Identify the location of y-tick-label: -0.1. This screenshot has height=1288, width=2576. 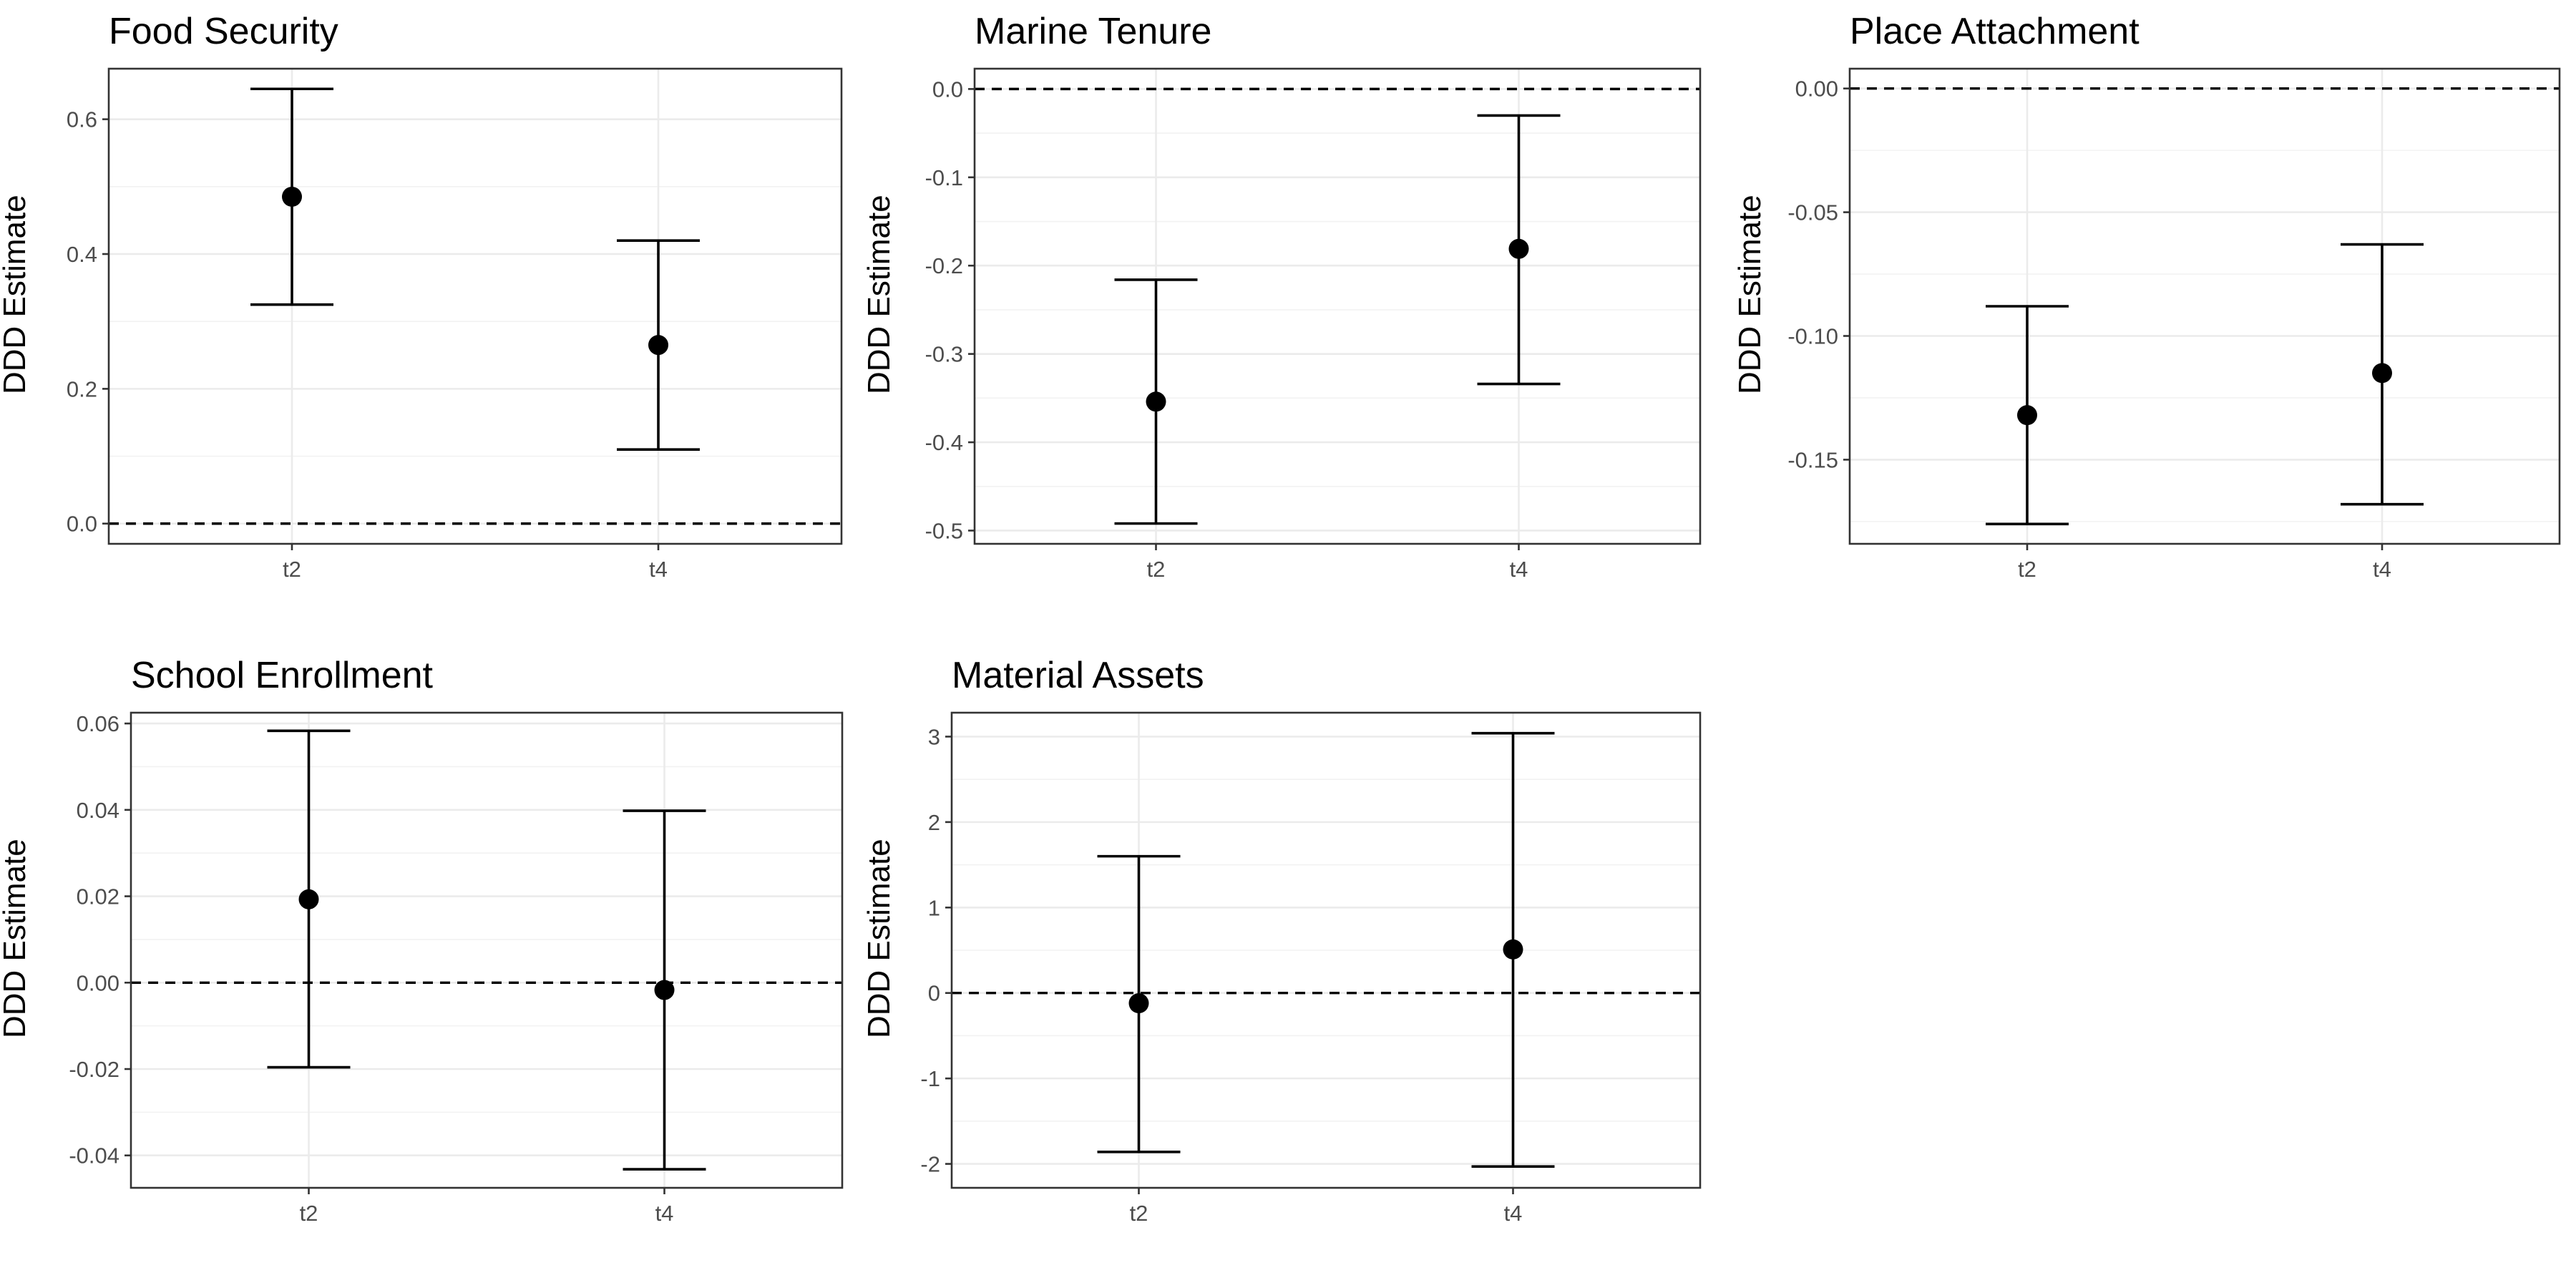
(944, 177).